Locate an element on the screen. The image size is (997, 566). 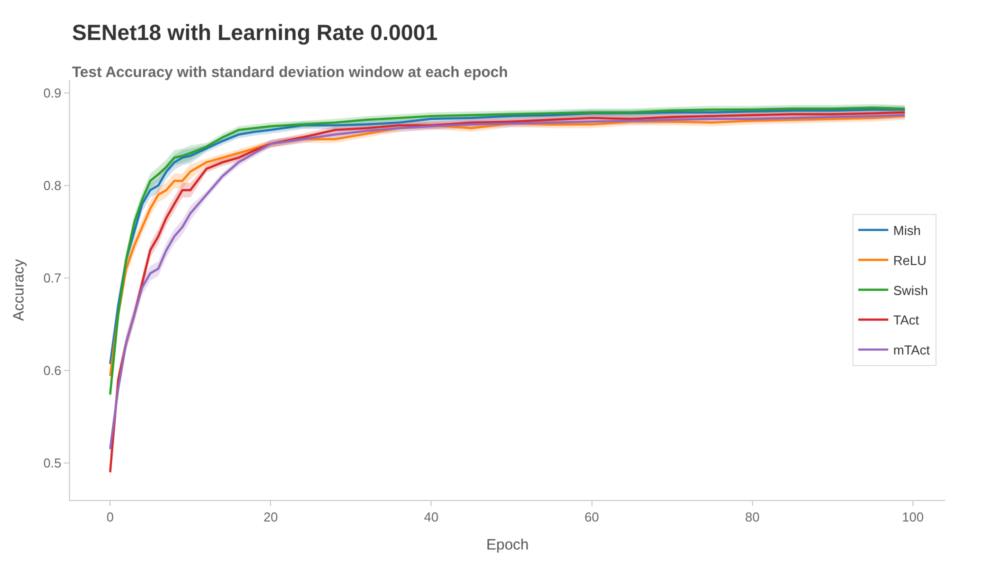
y-tick-label: 0.6 is located at coordinates (52, 370).